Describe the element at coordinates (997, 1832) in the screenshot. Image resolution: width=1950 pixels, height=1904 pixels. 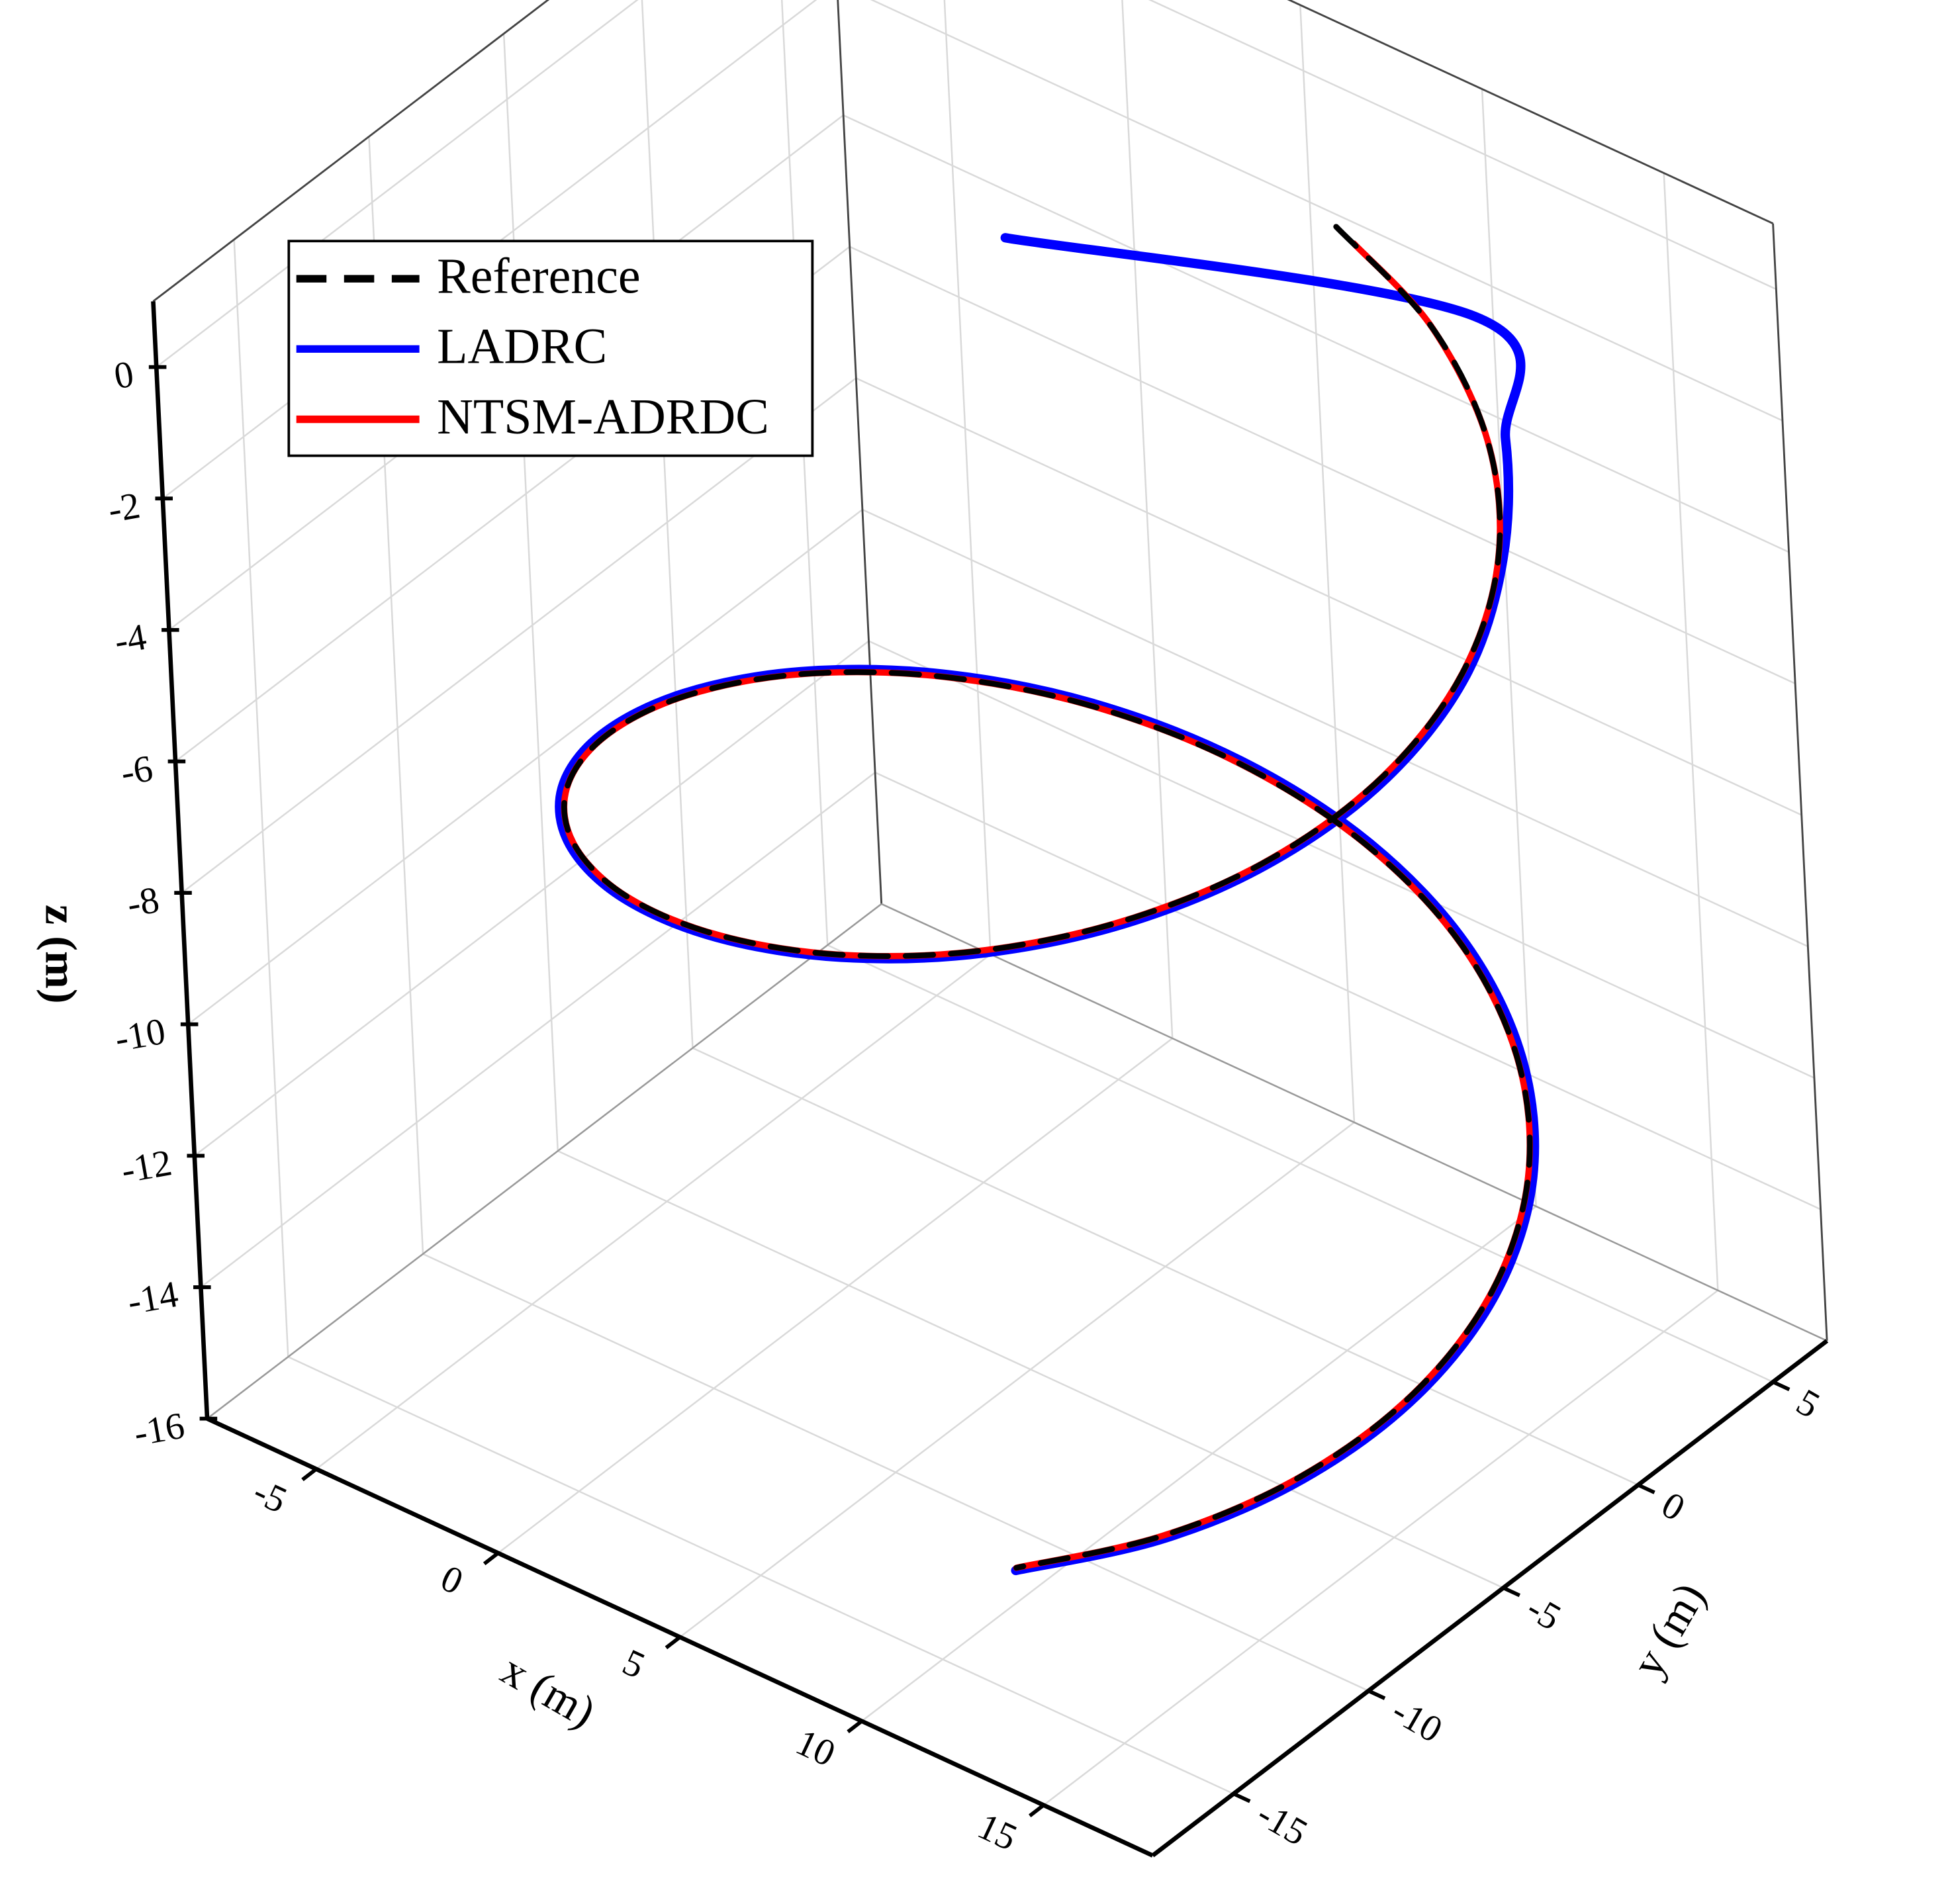
I see `x-tick-label: 15` at that location.